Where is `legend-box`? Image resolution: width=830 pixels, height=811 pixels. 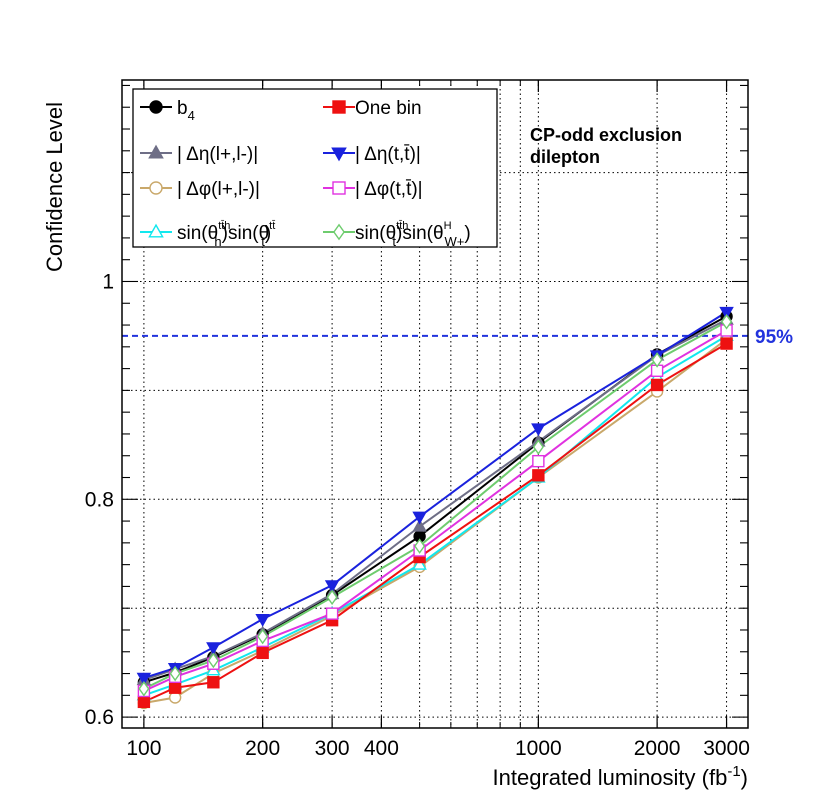
legend-box is located at coordinates (315, 168).